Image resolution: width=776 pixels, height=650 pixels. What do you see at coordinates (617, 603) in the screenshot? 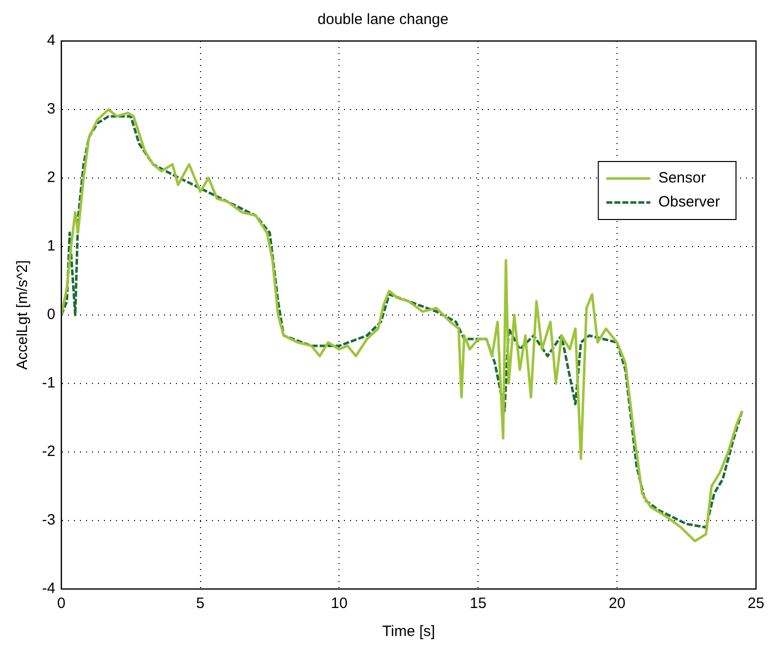
I see `x-tick-label: 20` at bounding box center [617, 603].